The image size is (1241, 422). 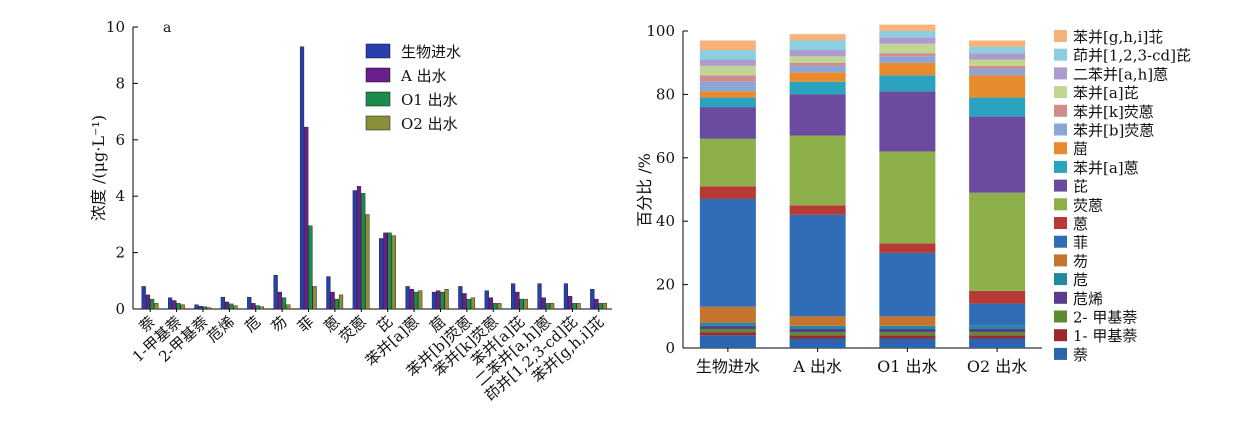 What do you see at coordinates (1106, 93) in the screenshot?
I see `chart-b-legend-label: 苯并[a]芘` at bounding box center [1106, 93].